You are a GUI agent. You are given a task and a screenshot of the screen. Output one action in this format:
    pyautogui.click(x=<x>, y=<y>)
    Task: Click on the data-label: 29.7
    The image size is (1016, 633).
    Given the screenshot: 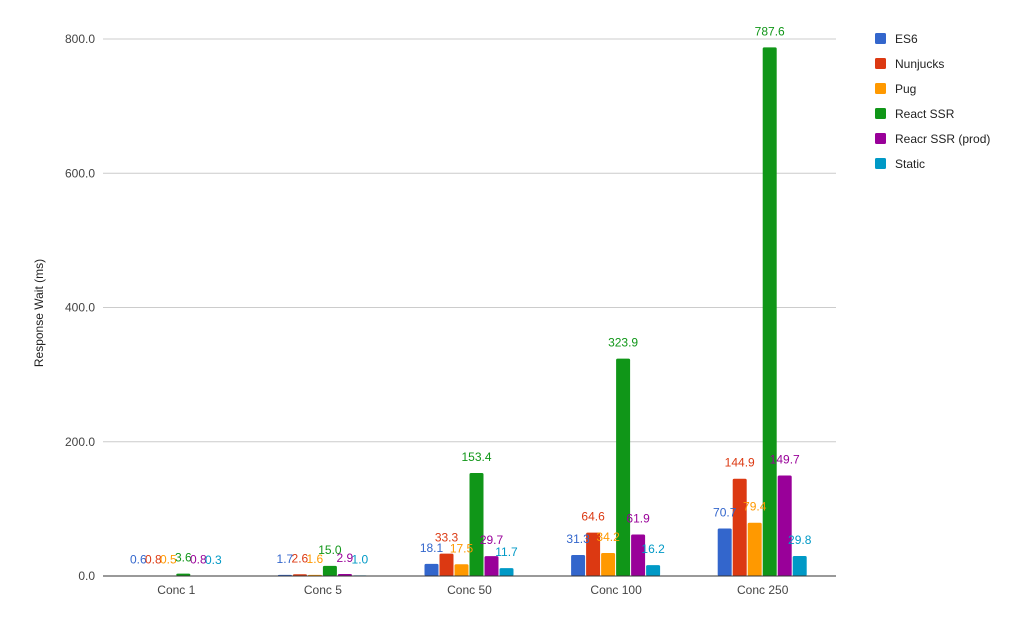 What is the action you would take?
    pyautogui.click(x=492, y=540)
    